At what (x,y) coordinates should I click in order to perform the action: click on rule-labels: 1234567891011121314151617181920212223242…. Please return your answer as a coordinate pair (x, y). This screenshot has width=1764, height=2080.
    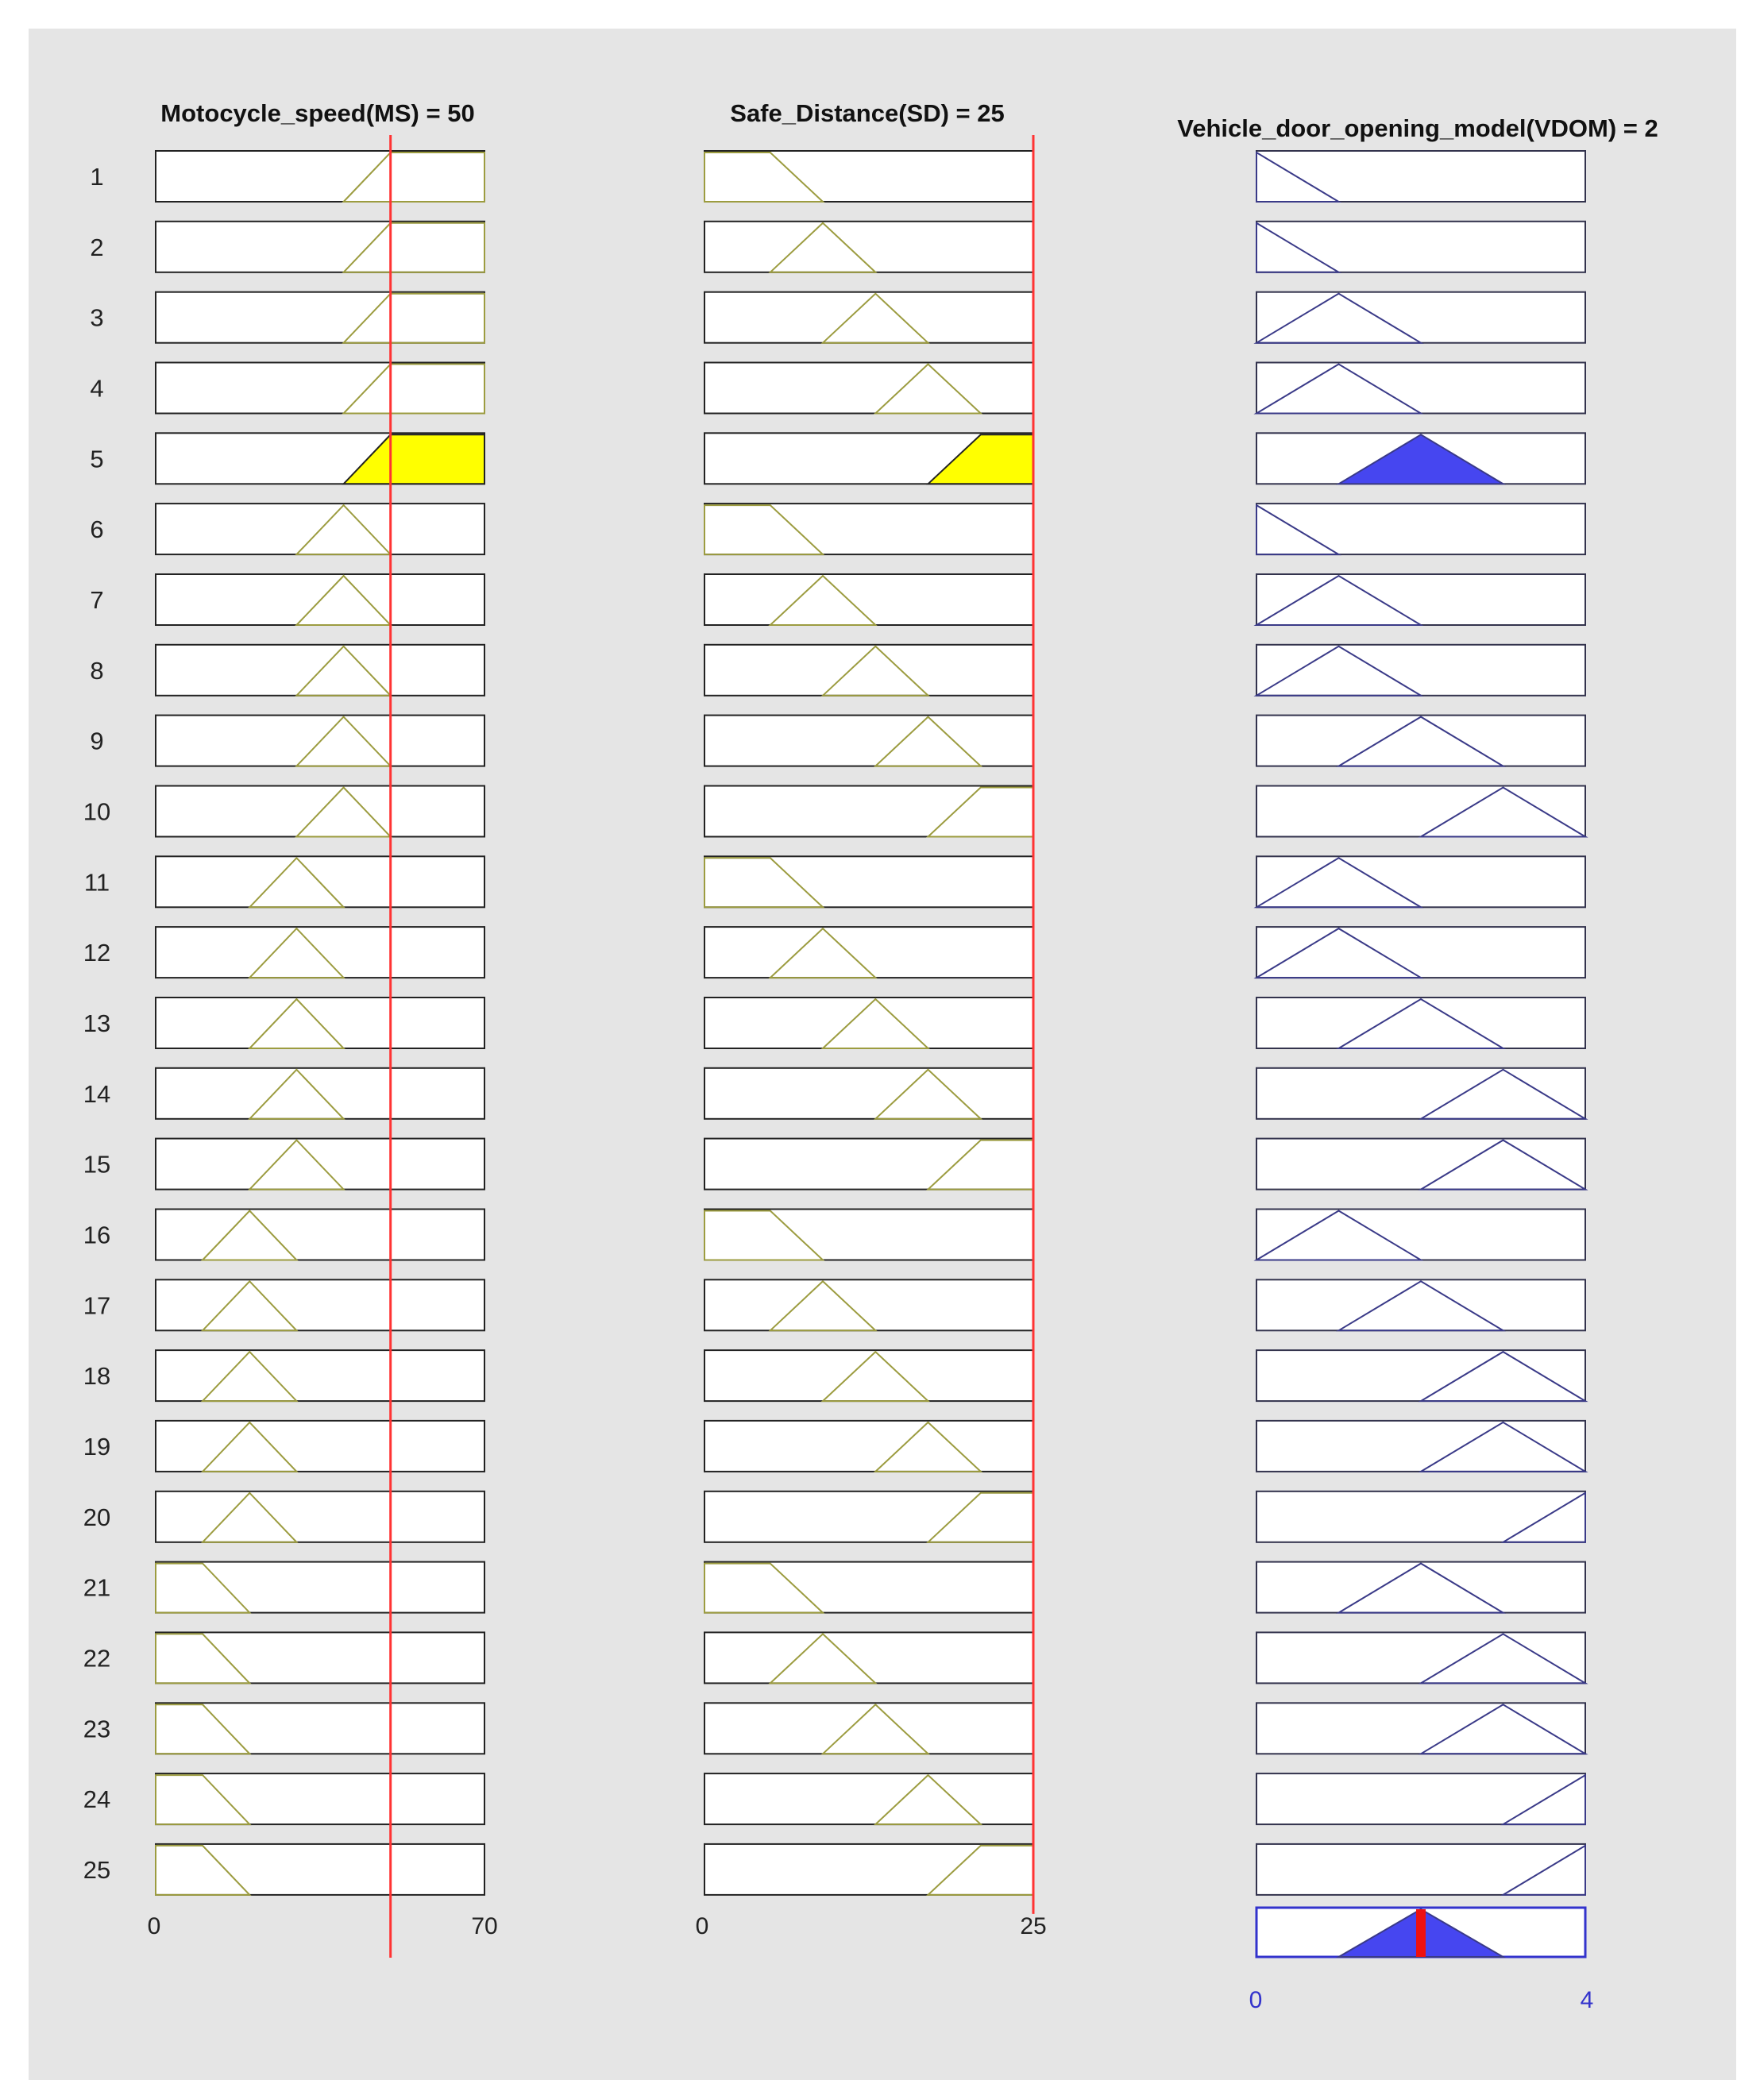
    Looking at the image, I should click on (96, 1024).